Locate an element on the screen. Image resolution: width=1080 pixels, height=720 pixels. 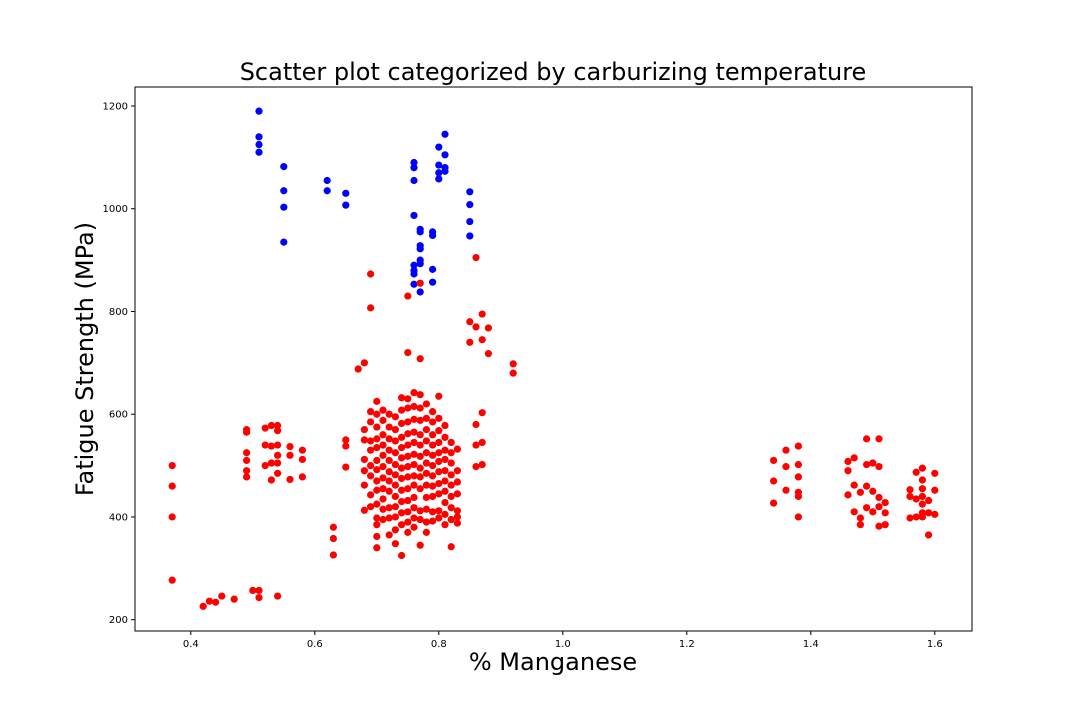
x-tick-label: 1.0 is located at coordinates (563, 644).